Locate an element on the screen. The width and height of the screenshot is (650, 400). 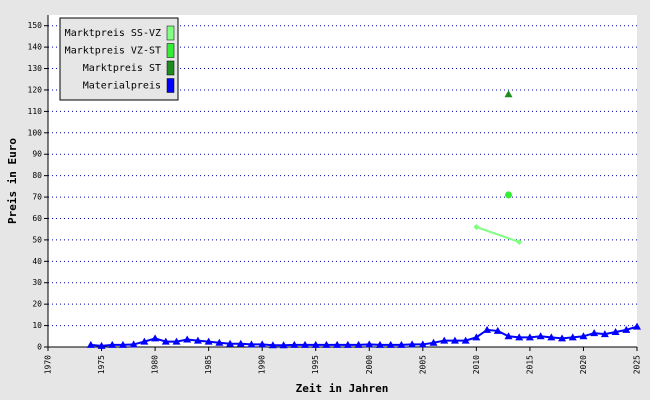
y-tick-label: 40 is located at coordinates (37, 261).